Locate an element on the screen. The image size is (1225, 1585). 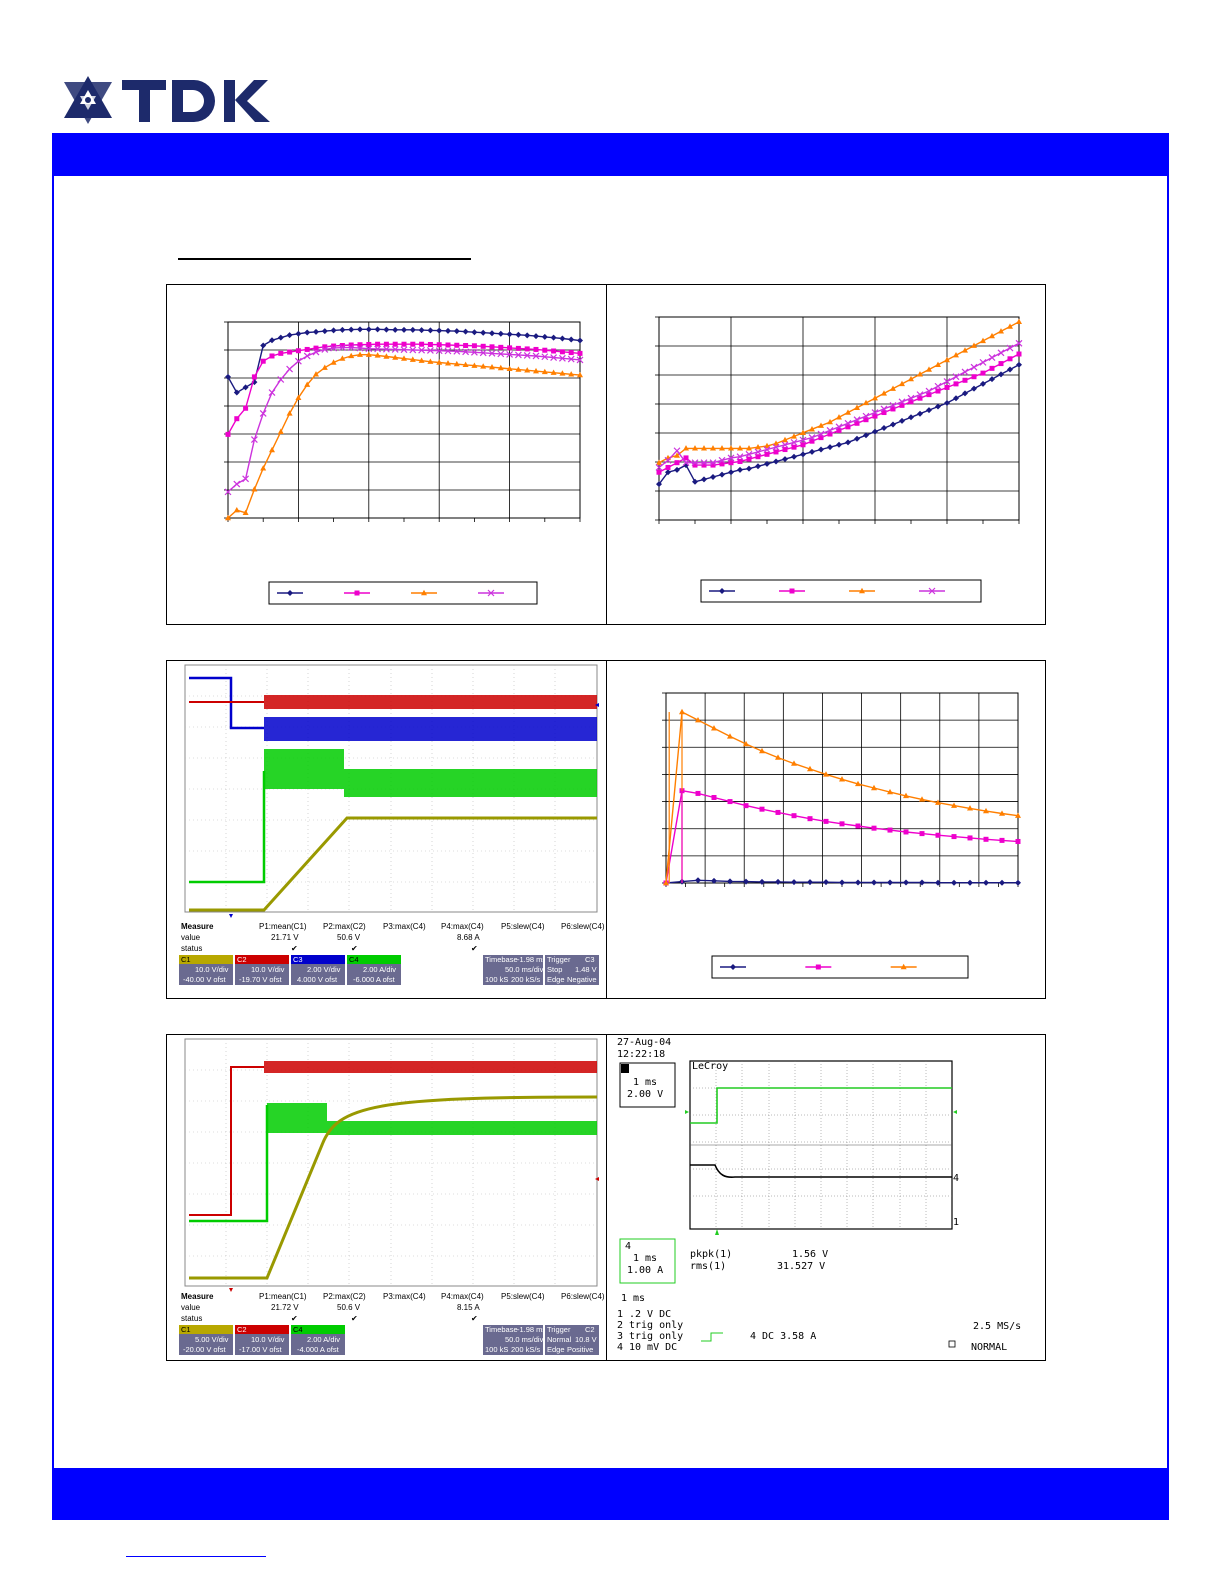
footer-link-underline is located at coordinates (196, 1556).